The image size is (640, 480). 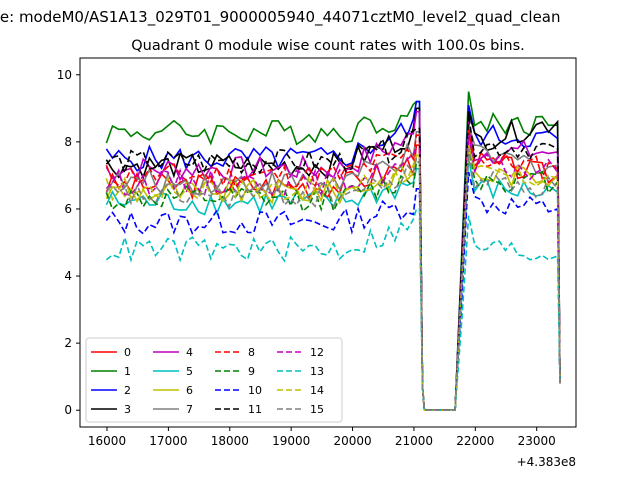 I want to click on legend-label-2: 2, so click(x=127, y=390).